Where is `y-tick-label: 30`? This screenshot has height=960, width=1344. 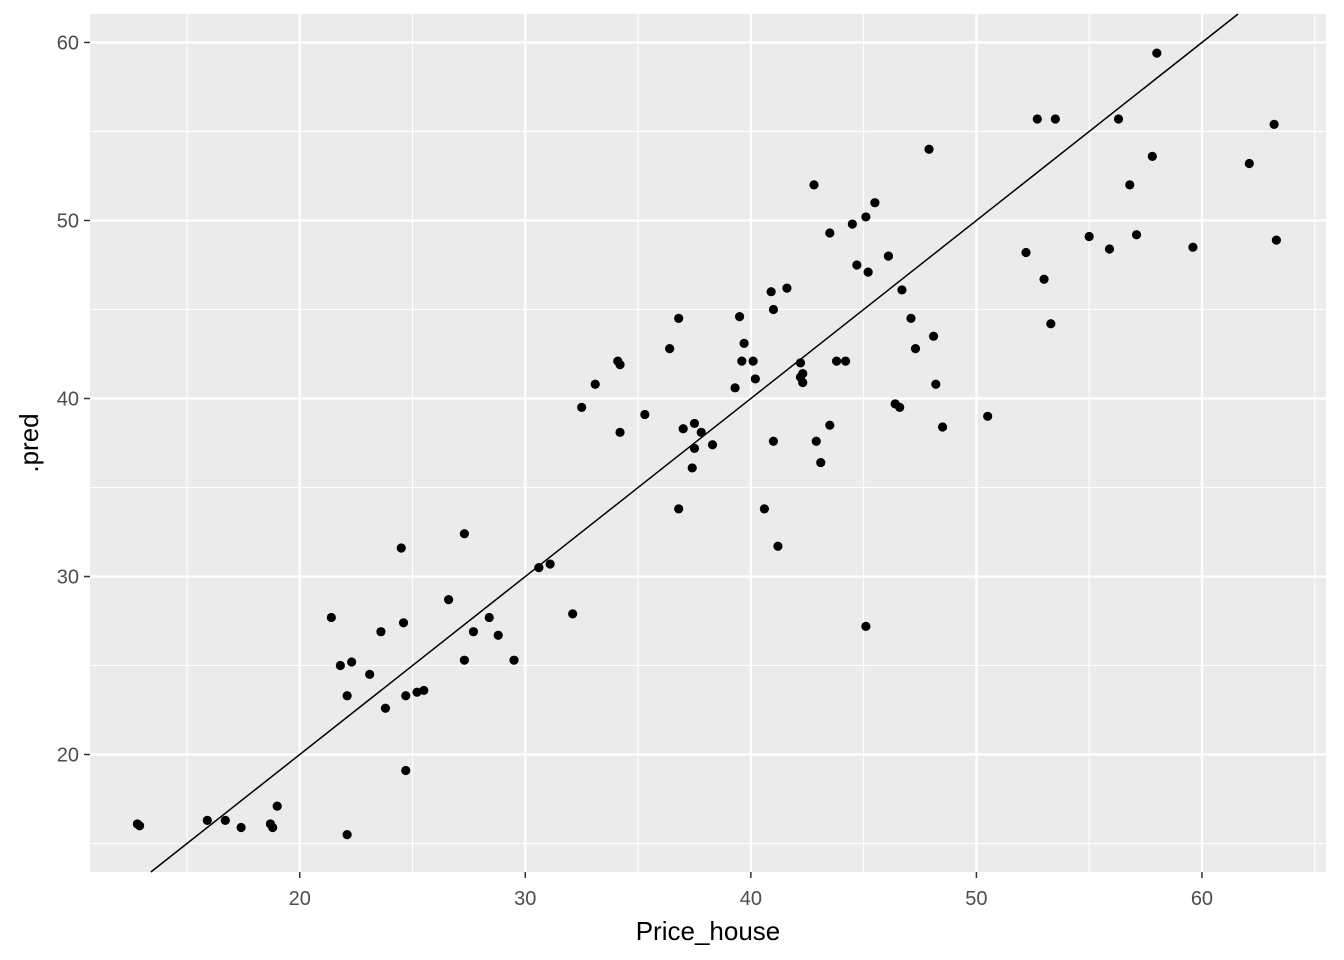
y-tick-label: 30 is located at coordinates (68, 578).